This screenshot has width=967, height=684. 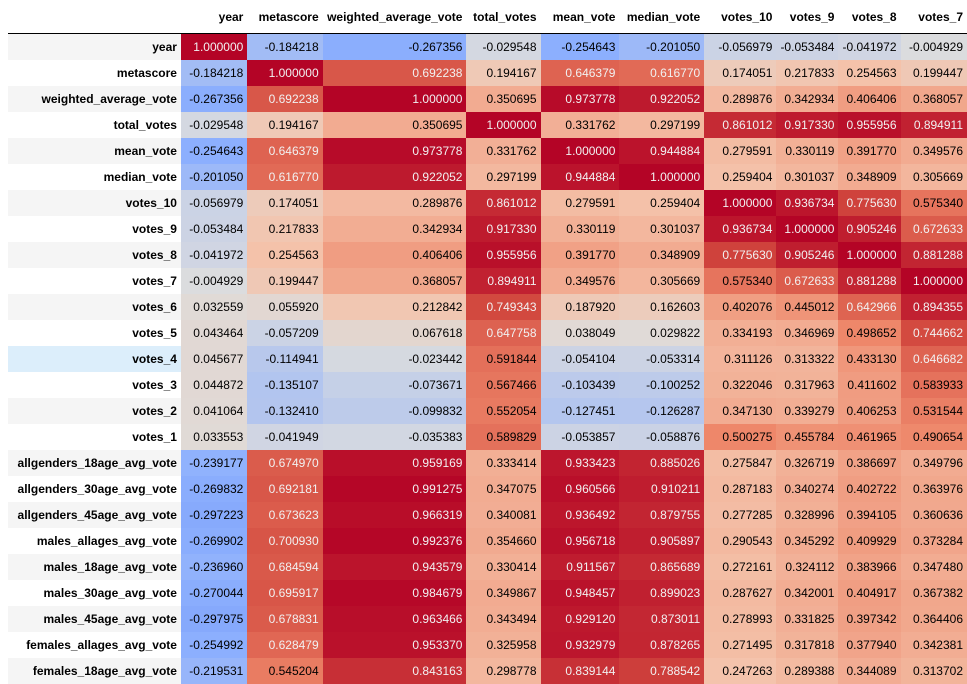 I want to click on table-cell: 0.349796, so click(x=933, y=463).